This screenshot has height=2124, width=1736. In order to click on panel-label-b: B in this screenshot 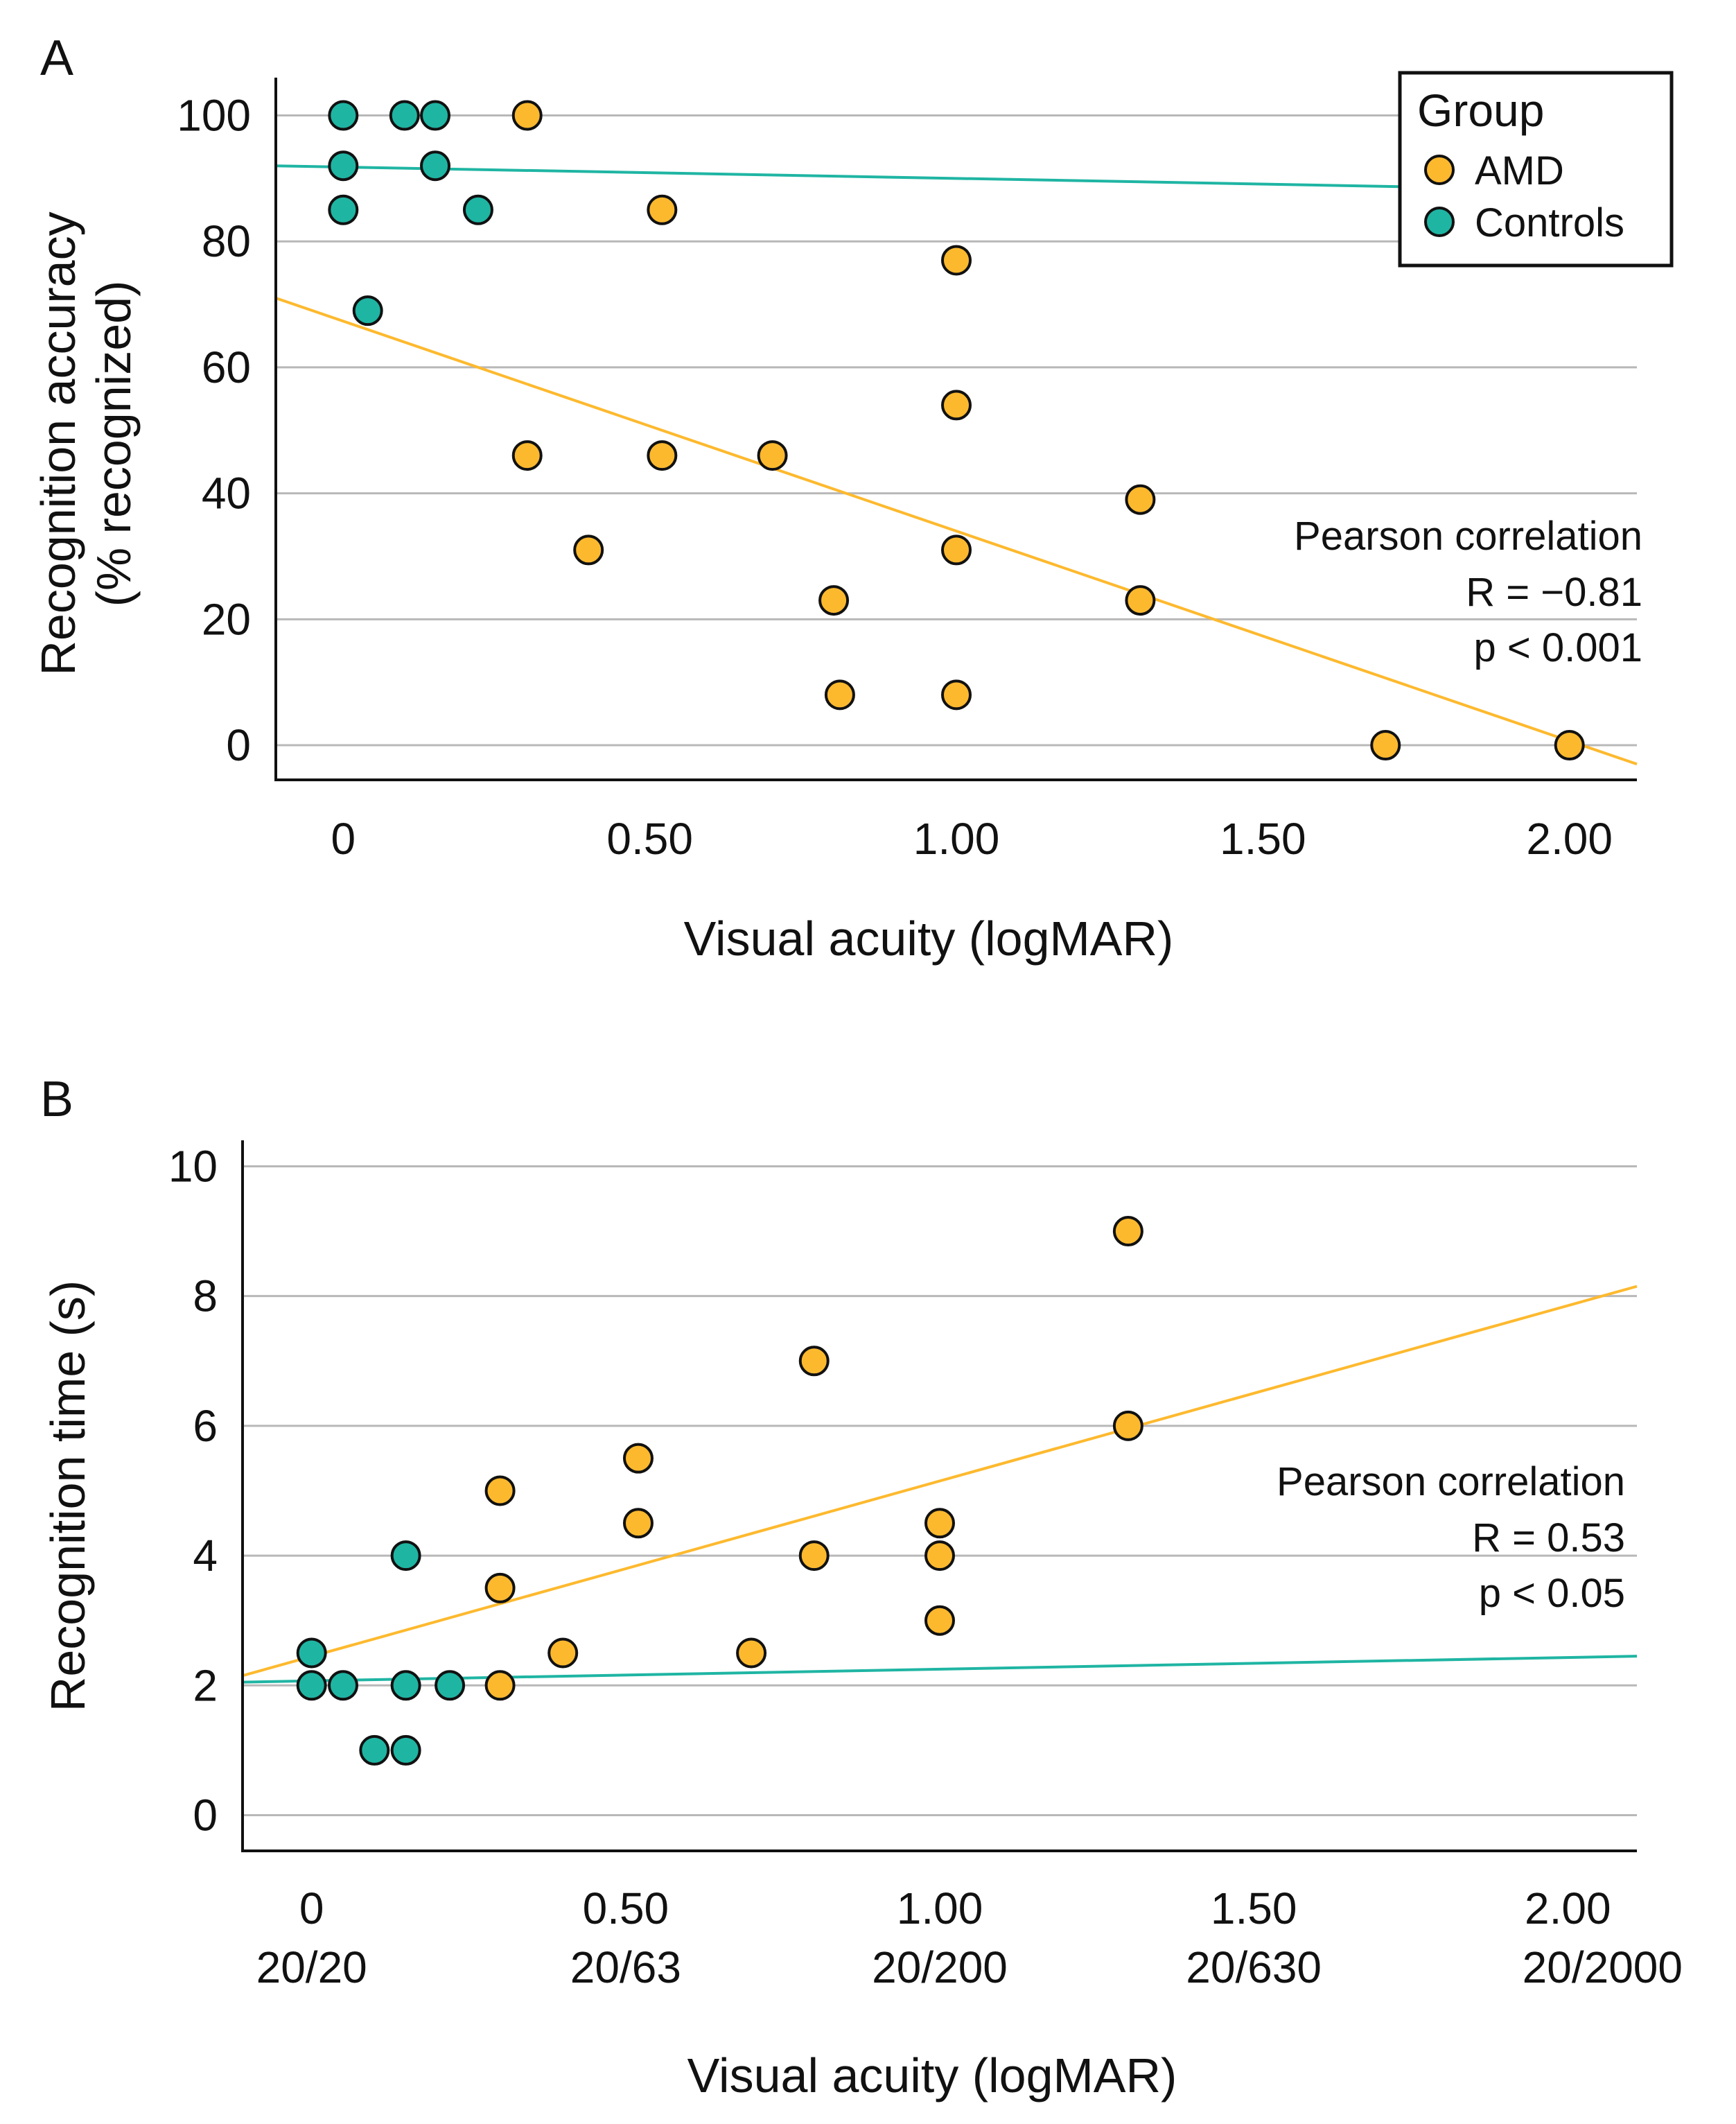, I will do `click(56, 1099)`.